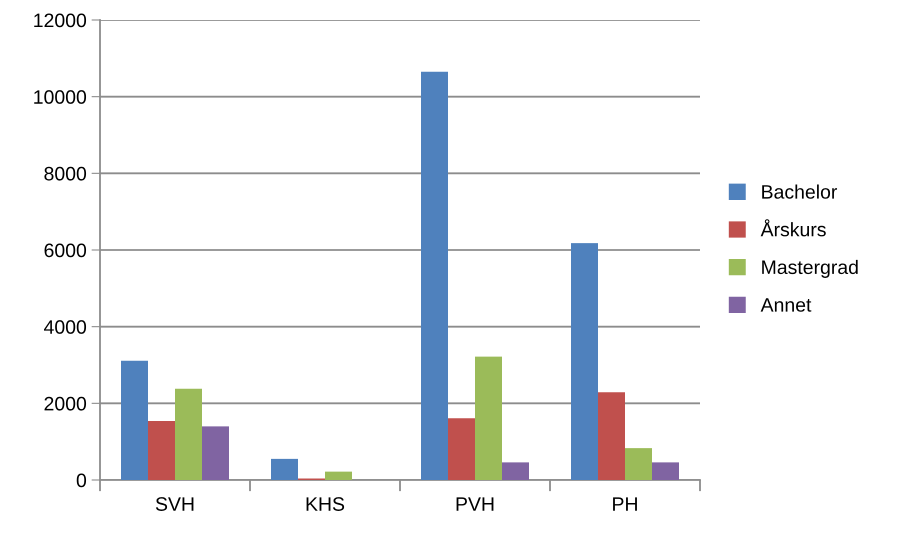 The image size is (902, 534). What do you see at coordinates (800, 191) in the screenshot?
I see `legend-label: Bachelor` at bounding box center [800, 191].